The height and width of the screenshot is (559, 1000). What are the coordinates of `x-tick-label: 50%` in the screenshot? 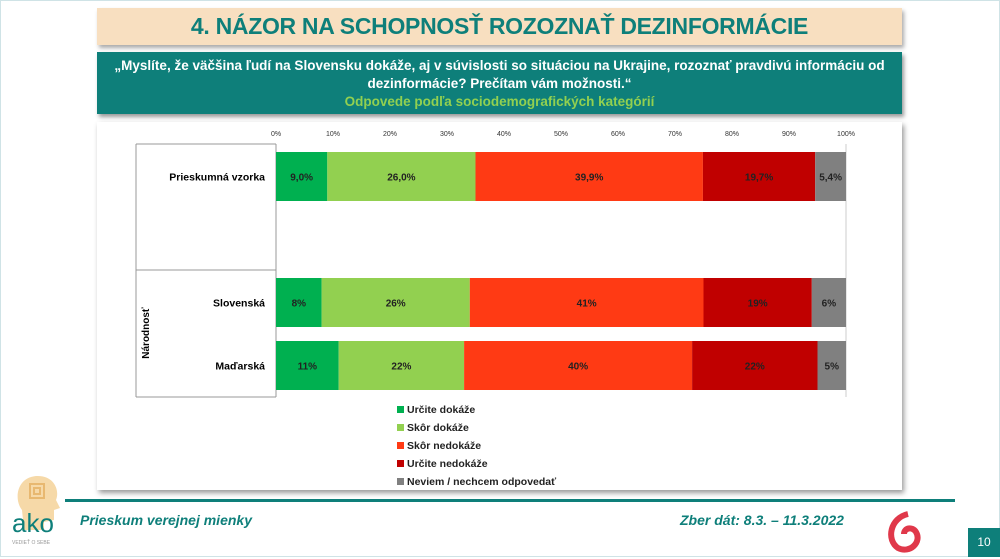 It's located at (561, 134).